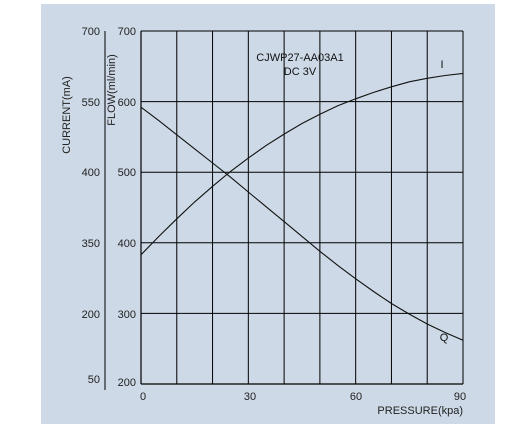 This screenshot has height=429, width=511. I want to click on flow-axis-label: FLOW(ml/min), so click(112, 90).